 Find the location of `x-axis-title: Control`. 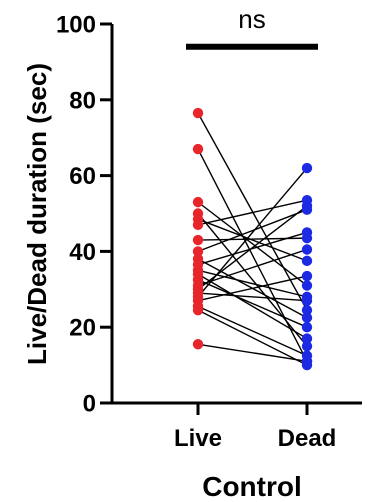

x-axis-title: Control is located at coordinates (252, 486).